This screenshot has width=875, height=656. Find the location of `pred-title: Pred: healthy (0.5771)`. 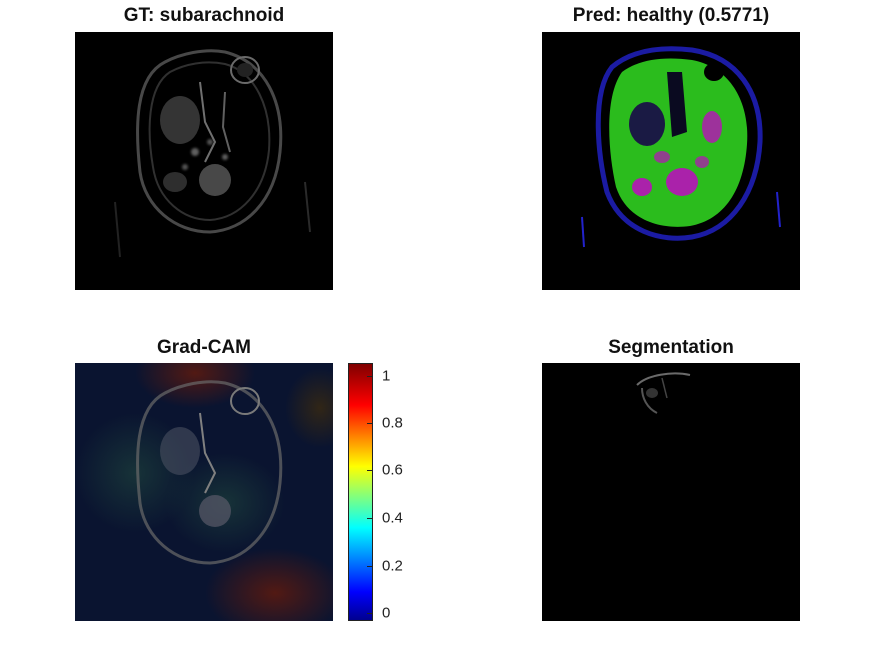

pred-title: Pred: healthy (0.5771) is located at coordinates (671, 15).